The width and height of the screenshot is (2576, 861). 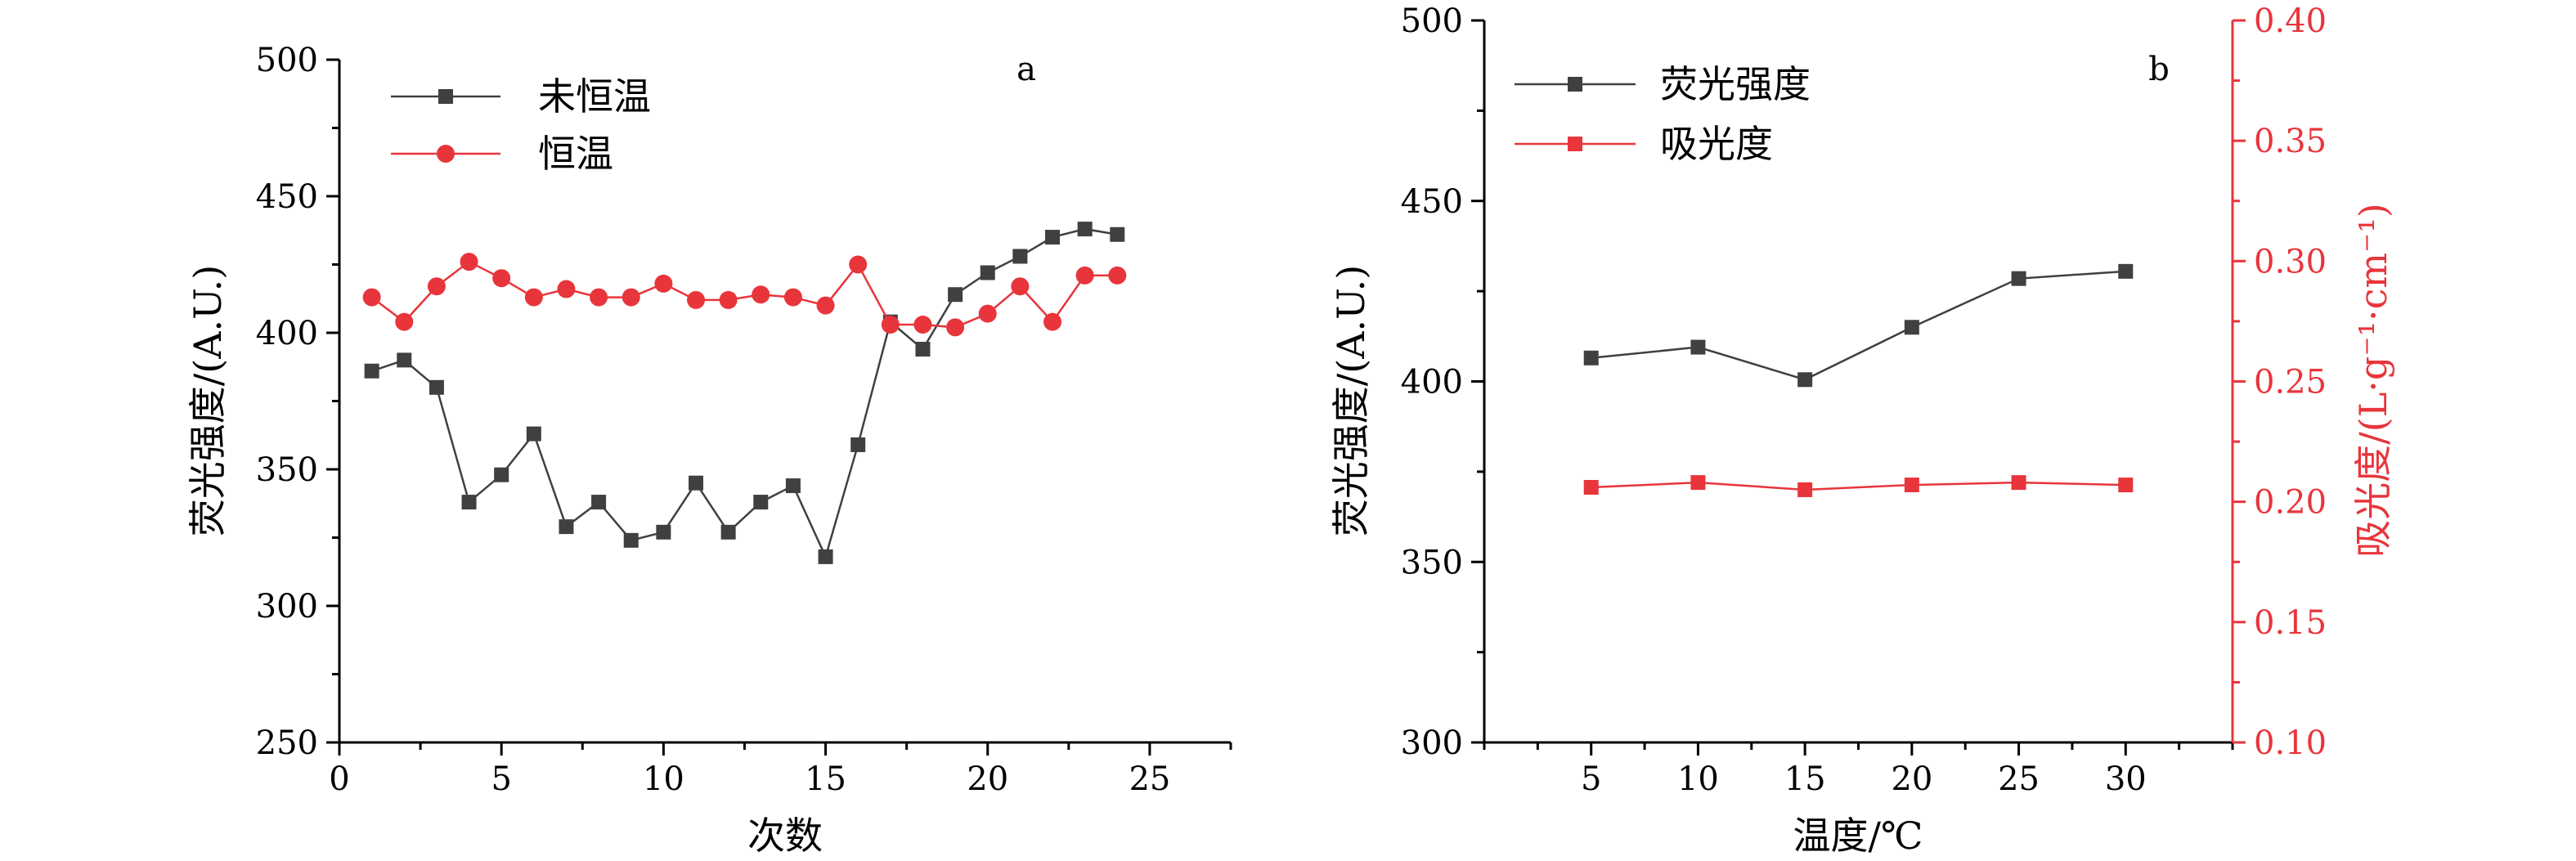 What do you see at coordinates (2290, 382) in the screenshot?
I see `y2-tick-label: 0.25` at bounding box center [2290, 382].